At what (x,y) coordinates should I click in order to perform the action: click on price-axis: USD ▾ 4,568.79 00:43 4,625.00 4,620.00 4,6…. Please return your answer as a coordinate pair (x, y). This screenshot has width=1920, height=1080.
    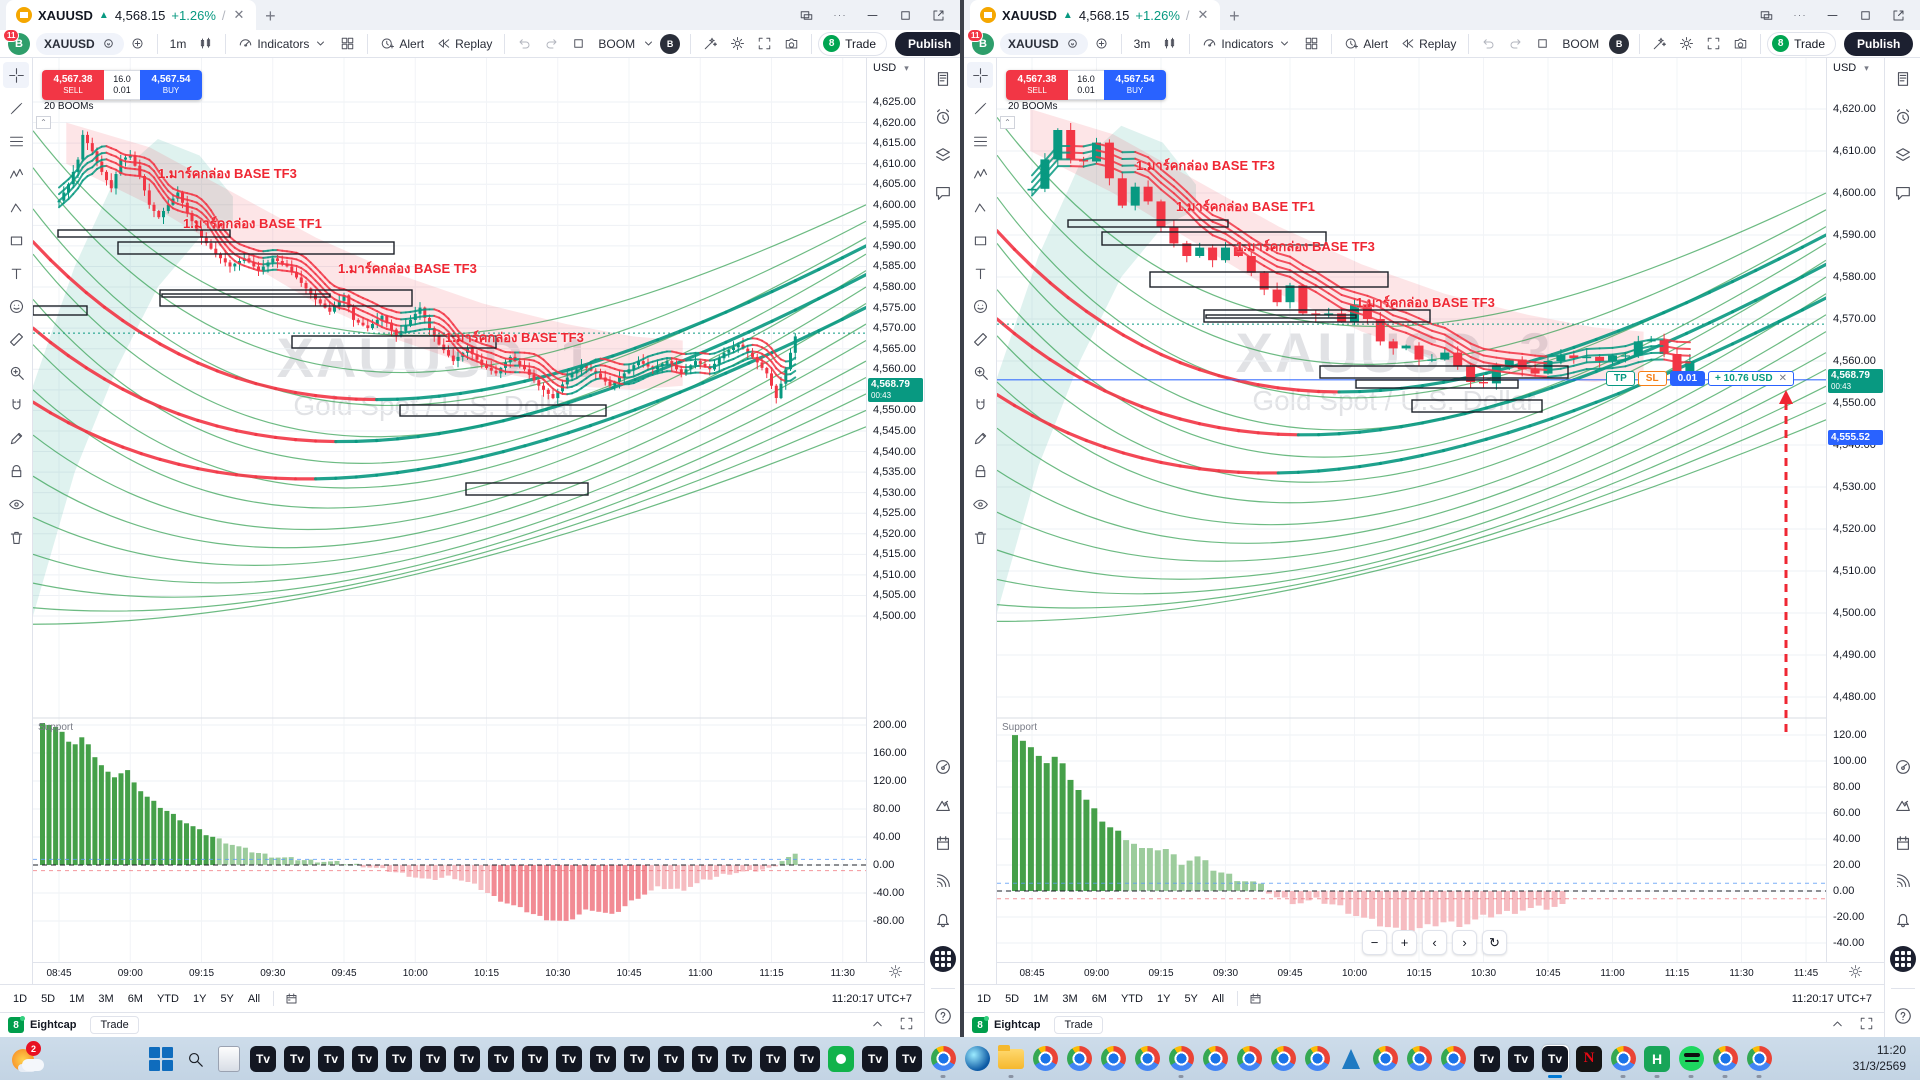
    Looking at the image, I should click on (895, 547).